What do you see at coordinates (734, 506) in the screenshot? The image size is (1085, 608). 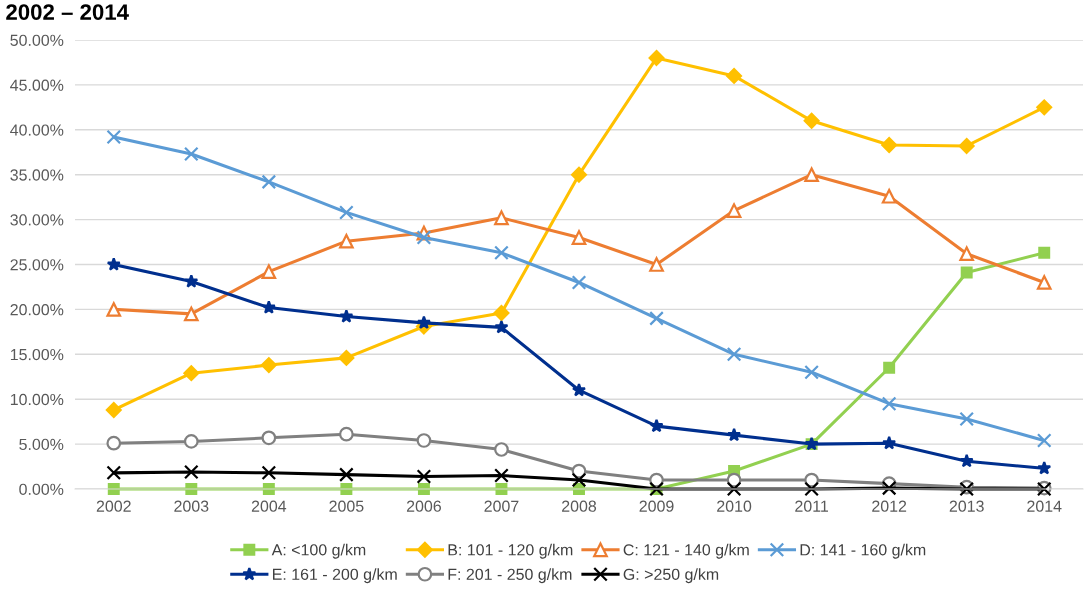 I see `x-tick-label: 2010` at bounding box center [734, 506].